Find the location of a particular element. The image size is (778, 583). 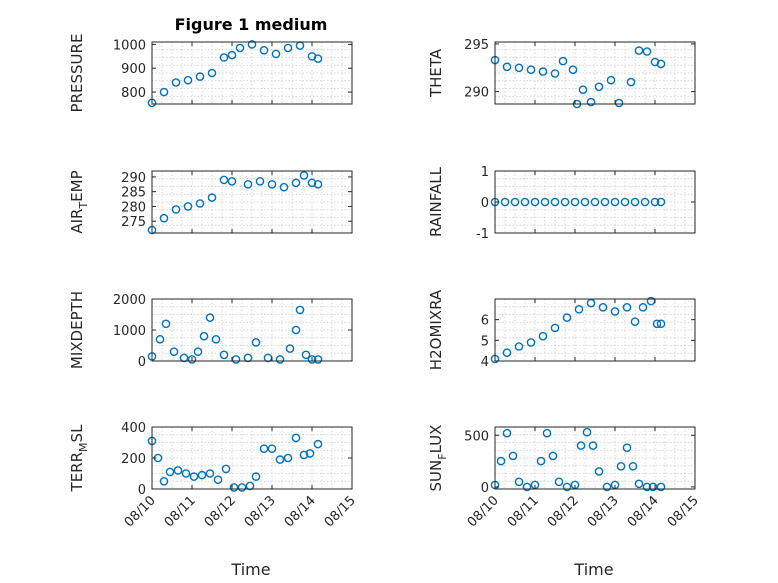

y-tick-label: 500 is located at coordinates (476, 436).